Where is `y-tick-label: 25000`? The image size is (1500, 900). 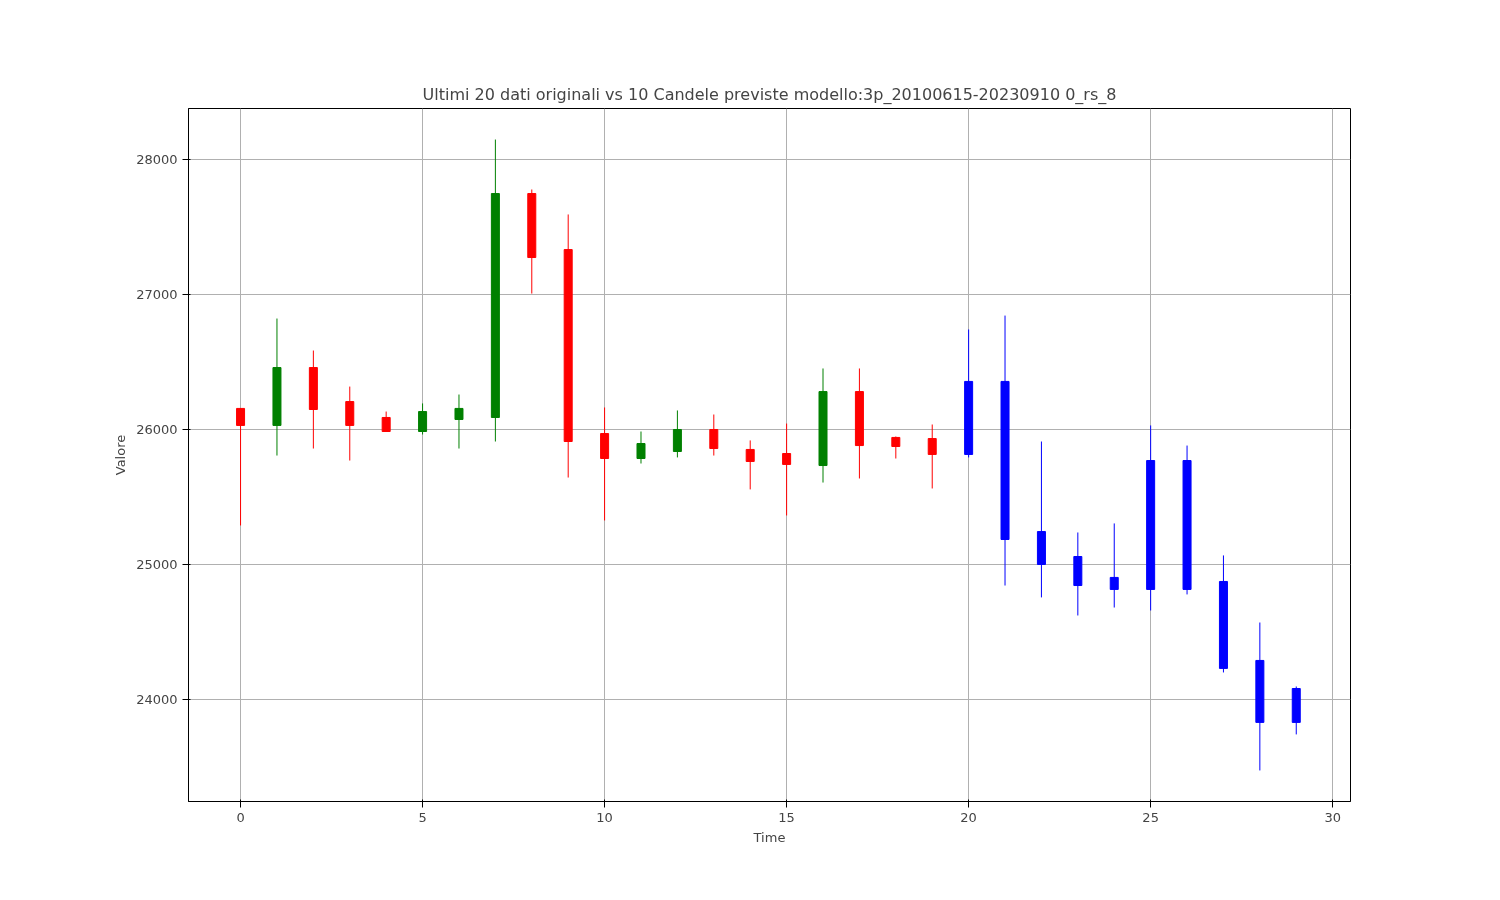
y-tick-label: 25000 is located at coordinates (157, 564).